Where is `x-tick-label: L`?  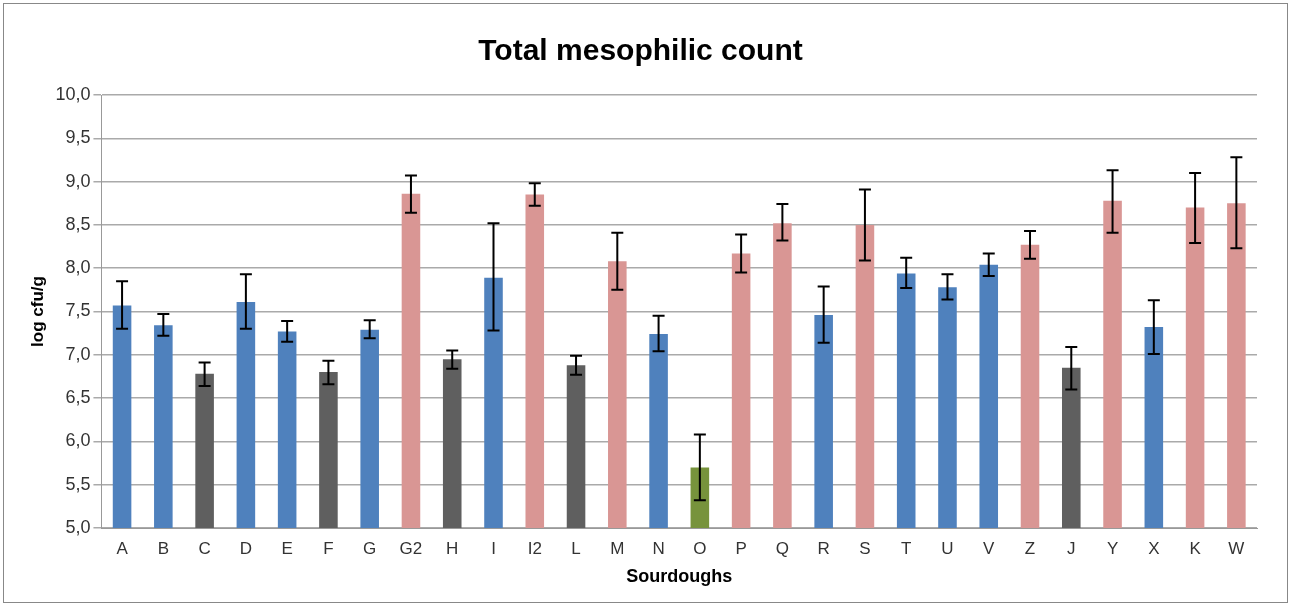 x-tick-label: L is located at coordinates (576, 548).